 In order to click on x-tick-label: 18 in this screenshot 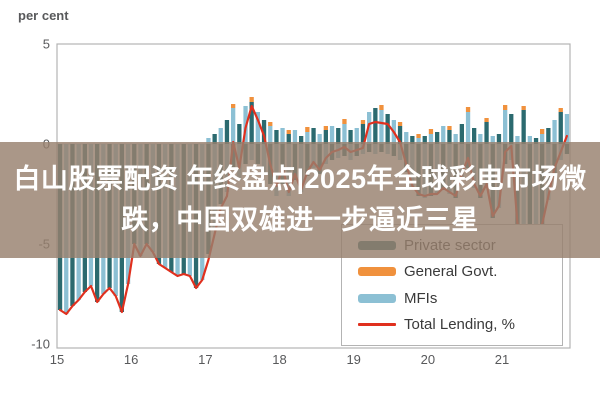, I will do `click(279, 359)`.